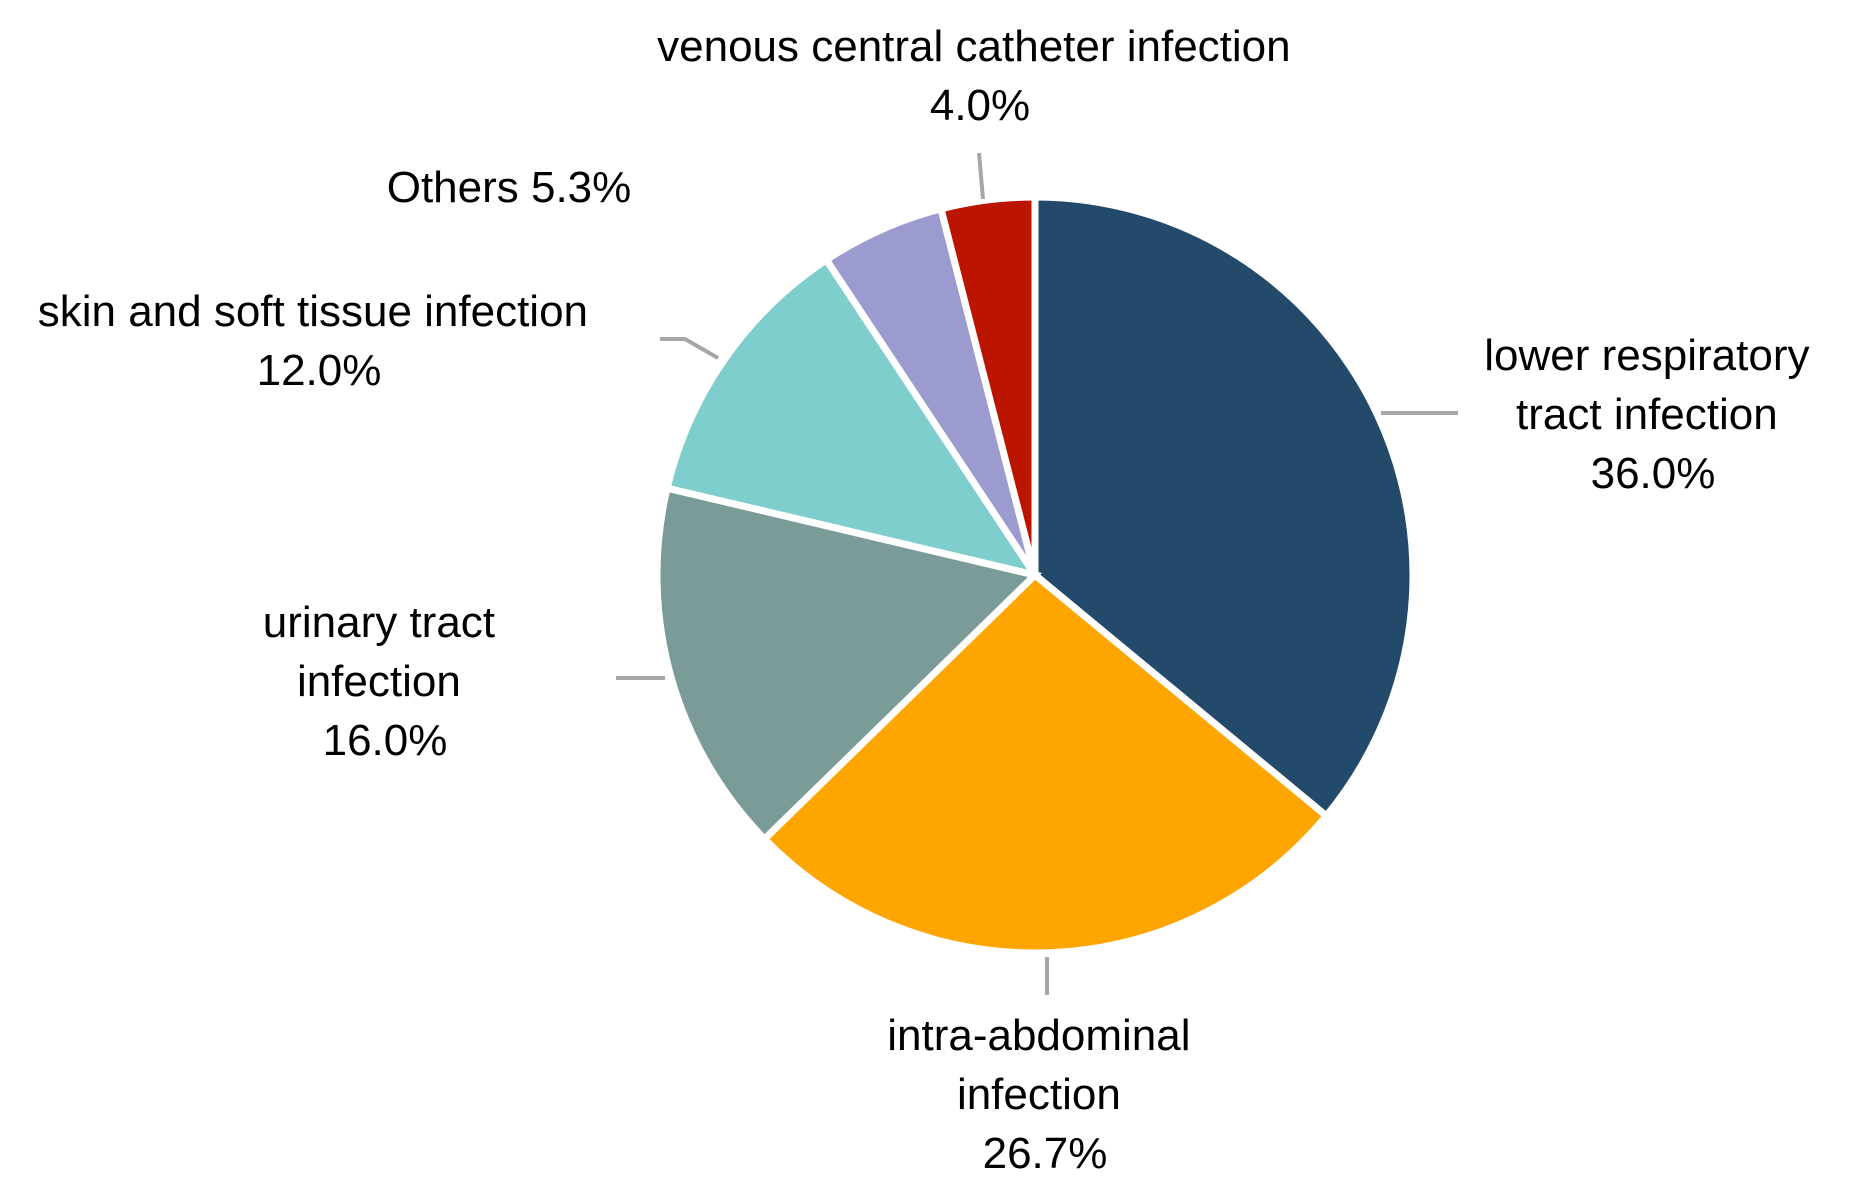  What do you see at coordinates (385, 681) in the screenshot?
I see `label-urinary-tract-infection: urinary tract infection 16.0%` at bounding box center [385, 681].